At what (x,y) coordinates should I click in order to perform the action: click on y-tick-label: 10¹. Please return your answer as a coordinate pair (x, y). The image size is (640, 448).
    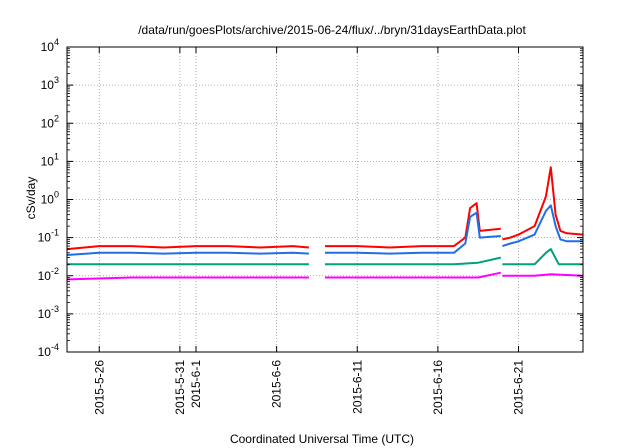
    Looking at the image, I should click on (50, 159).